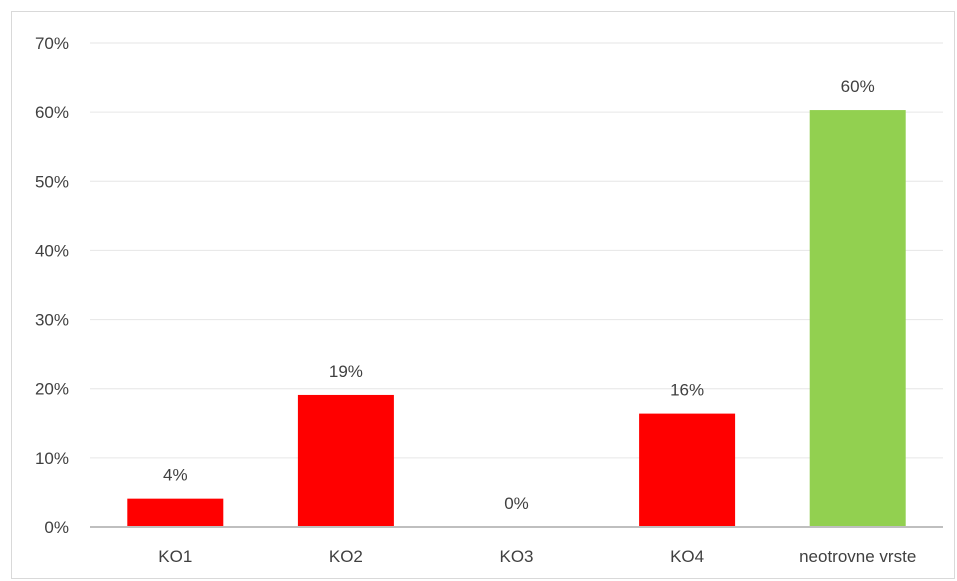  What do you see at coordinates (52, 389) in the screenshot?
I see `y-tick-label: 20%` at bounding box center [52, 389].